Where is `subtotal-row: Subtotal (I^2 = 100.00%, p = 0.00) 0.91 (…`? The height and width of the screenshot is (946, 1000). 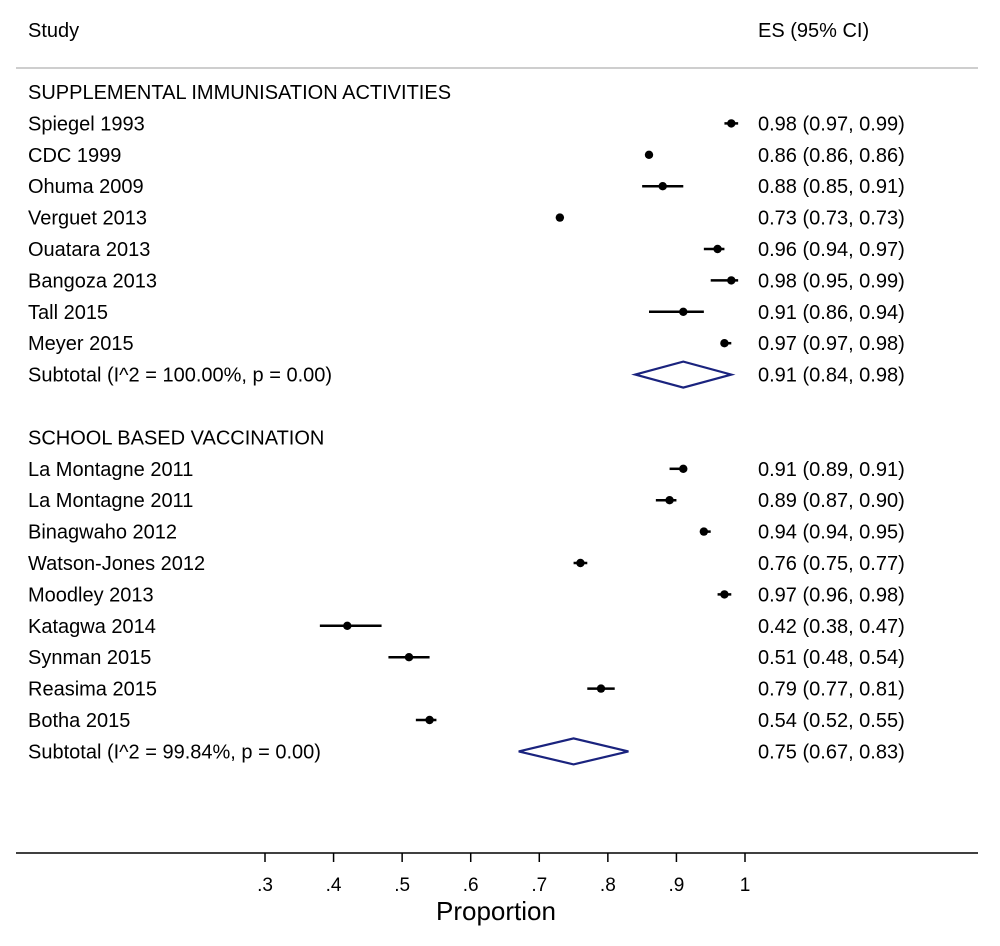 subtotal-row: Subtotal (I^2 = 100.00%, p = 0.00) 0.91 (… is located at coordinates (466, 374).